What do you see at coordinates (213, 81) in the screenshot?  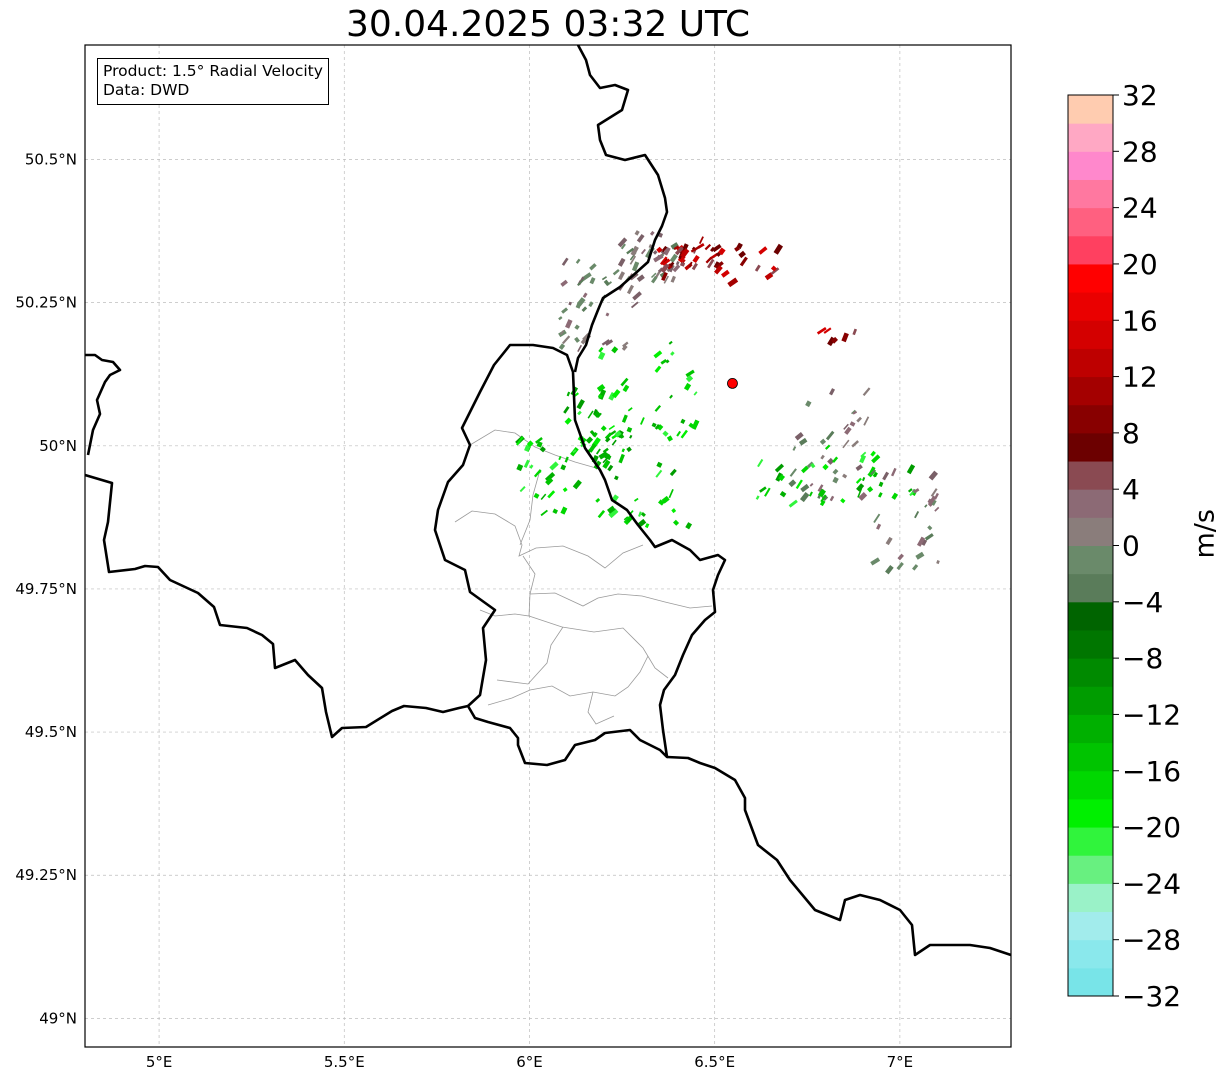 I see `info-box: Product: 1.5° Radial Velocity Data: DWD` at bounding box center [213, 81].